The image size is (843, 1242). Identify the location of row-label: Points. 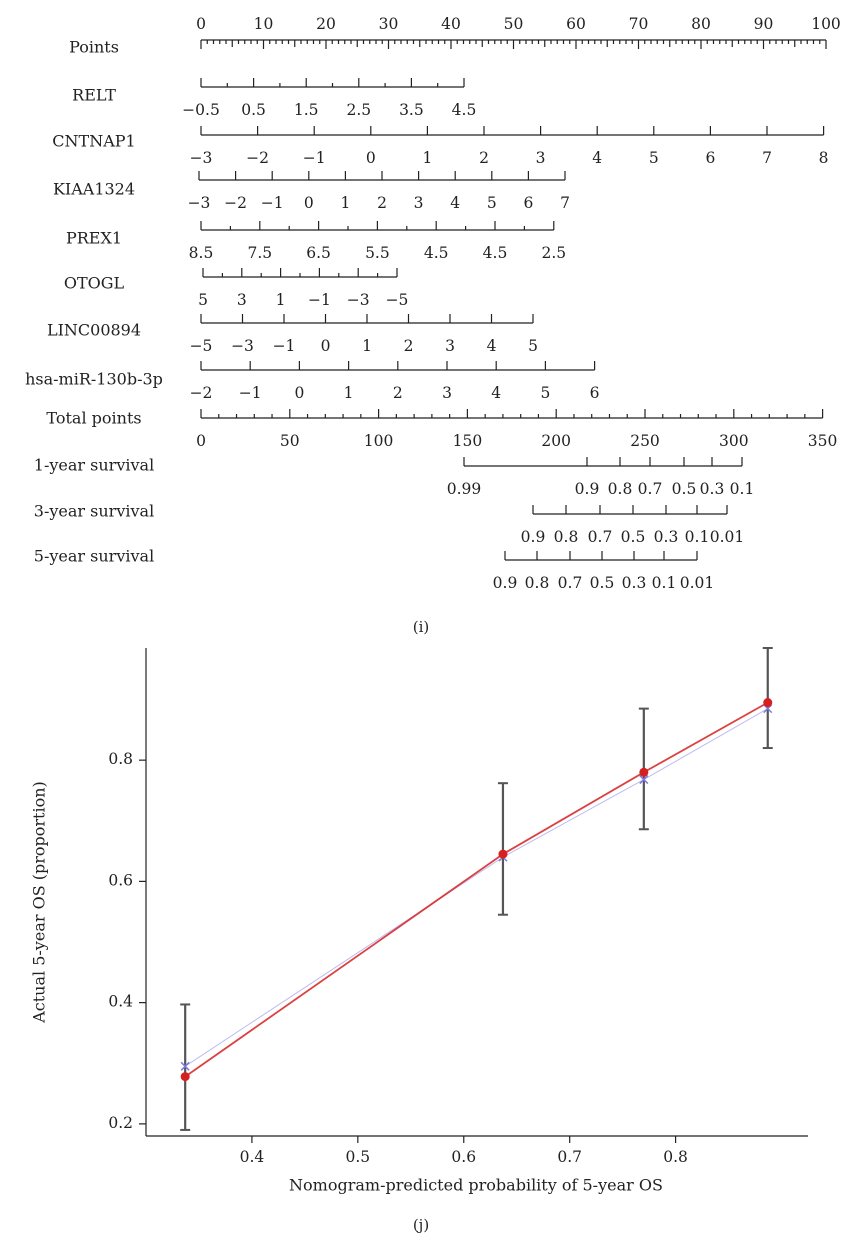
(94, 47).